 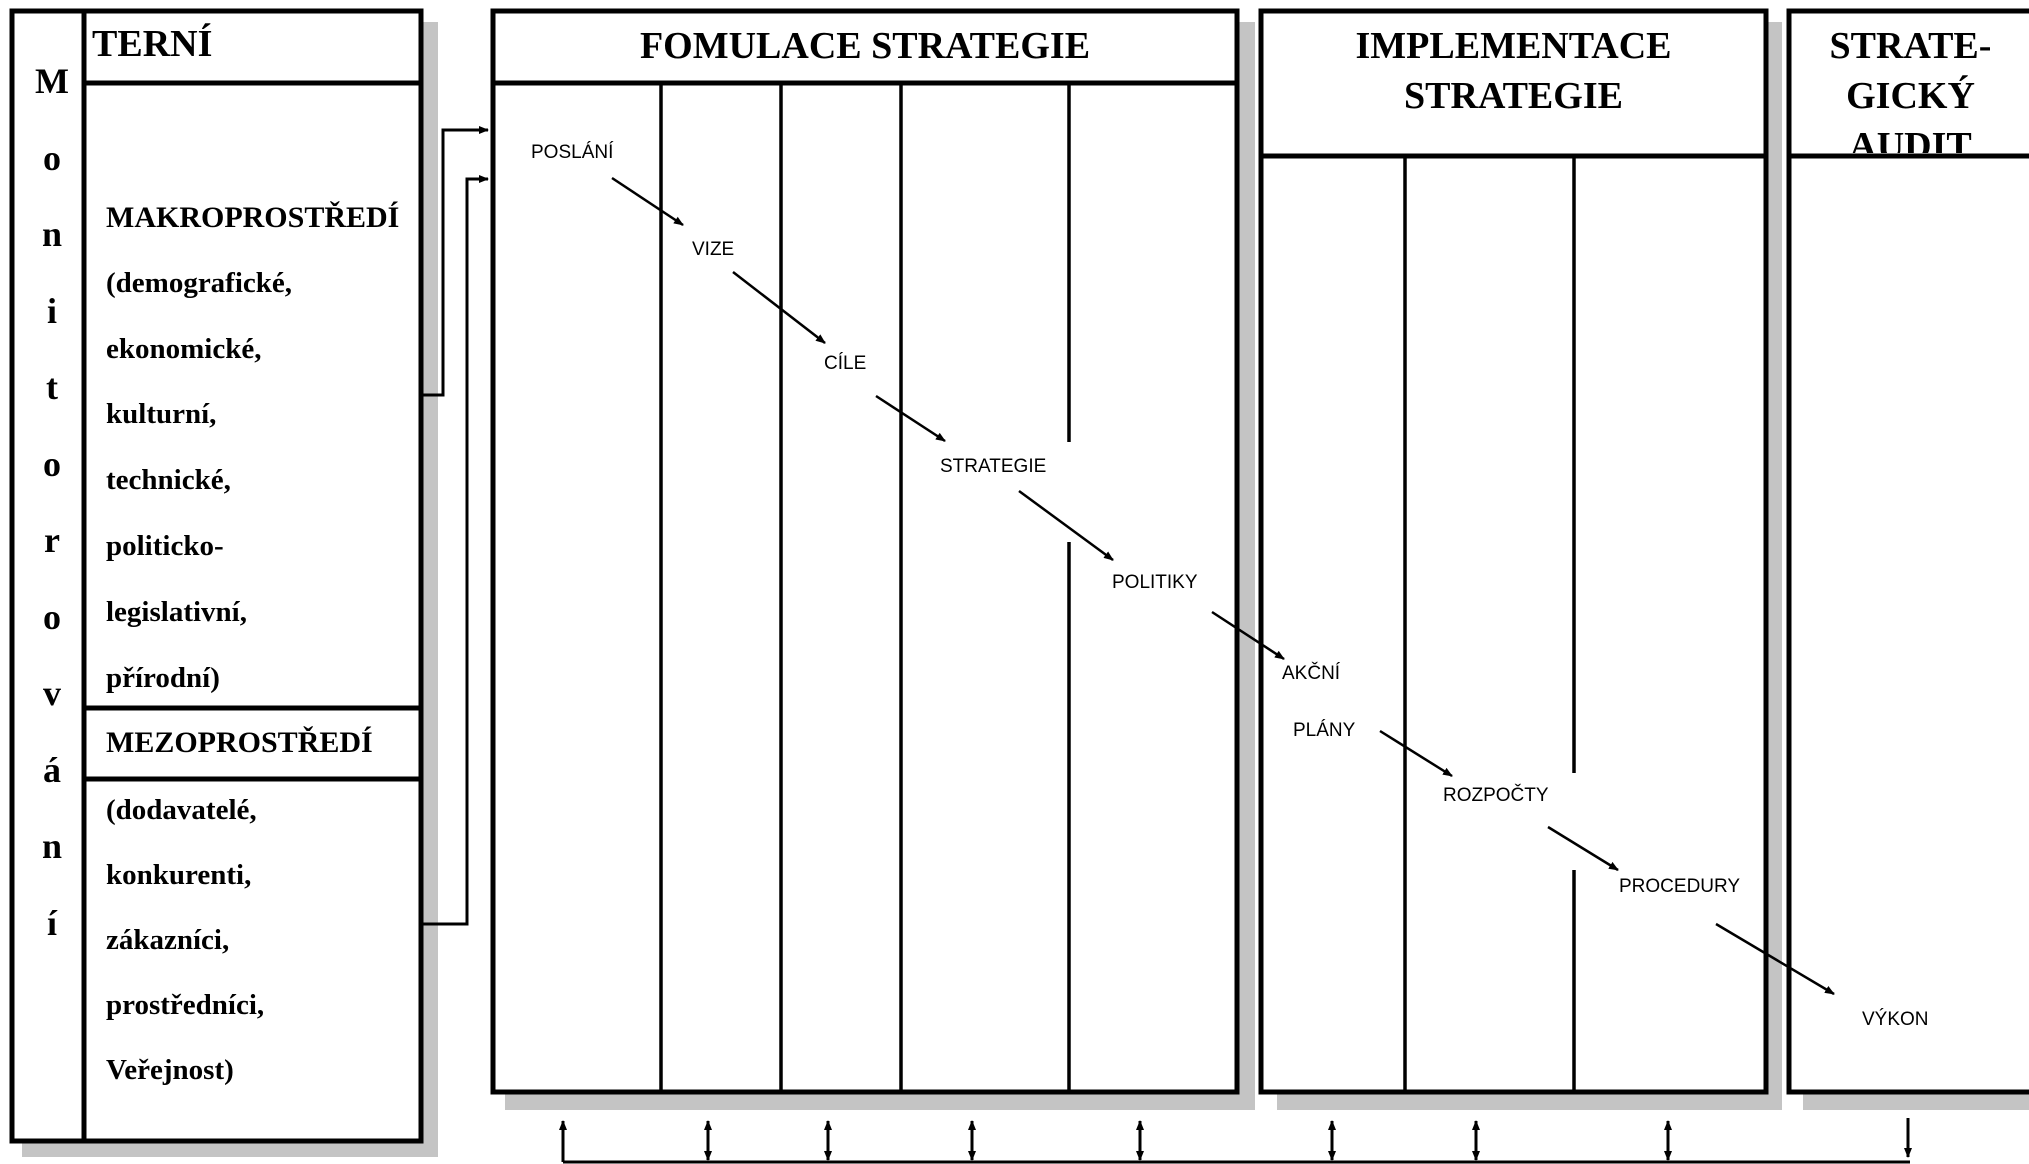 I want to click on macro-item: legislativní,, so click(x=176, y=612).